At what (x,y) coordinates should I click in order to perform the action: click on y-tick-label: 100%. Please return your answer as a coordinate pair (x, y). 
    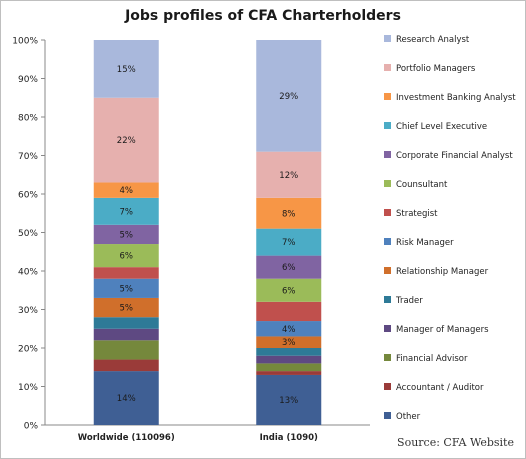
    Looking at the image, I should click on (25, 42).